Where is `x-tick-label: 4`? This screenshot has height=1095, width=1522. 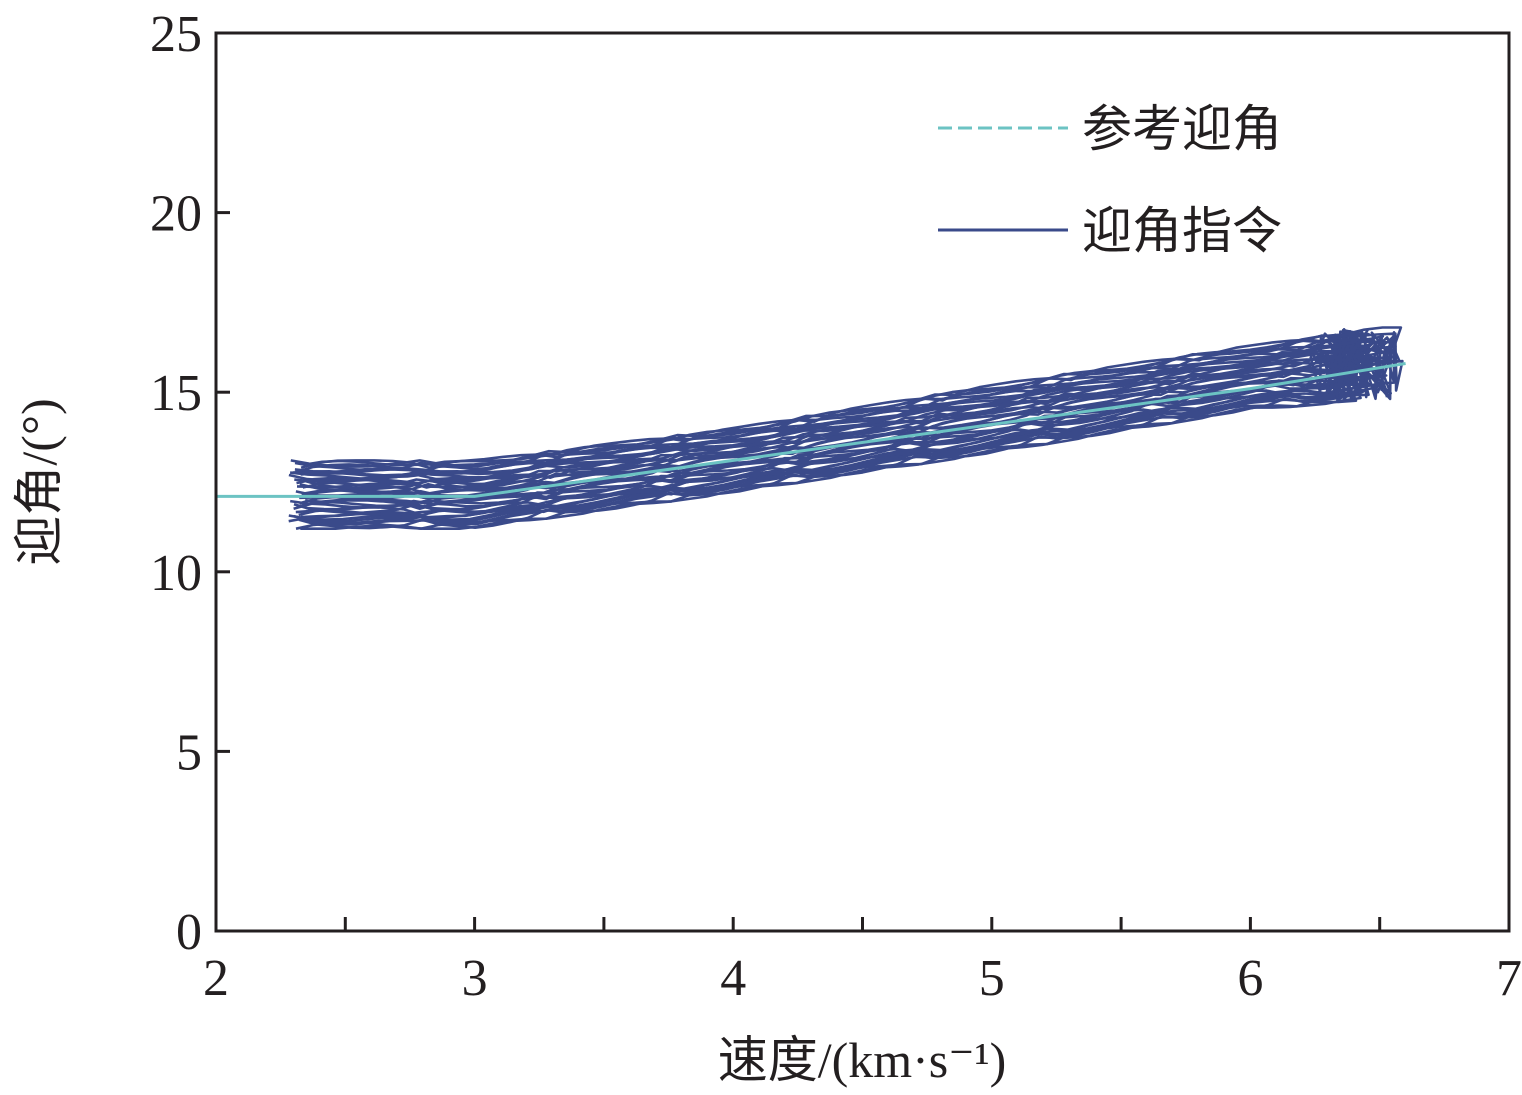
x-tick-label: 4 is located at coordinates (733, 978).